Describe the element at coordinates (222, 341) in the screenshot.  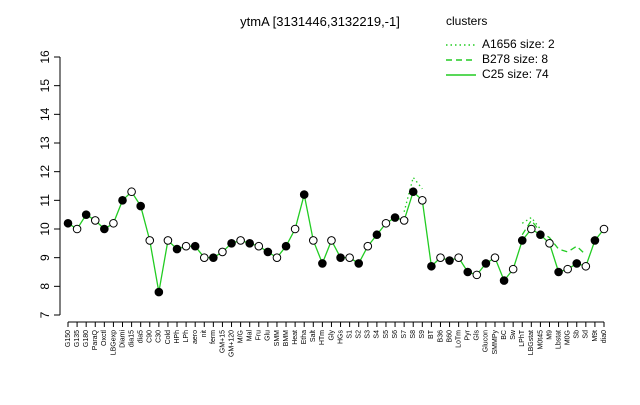
I see `x-tick-label: GM+15` at that location.